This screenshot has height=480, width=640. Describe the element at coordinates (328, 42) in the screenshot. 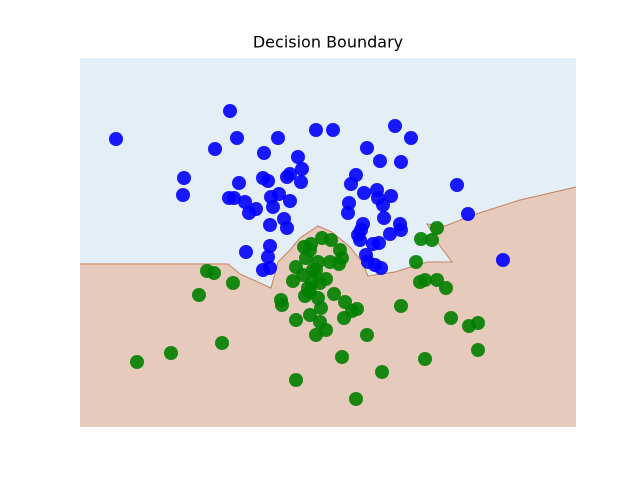

I see `chart-title: Decision Boundary` at that location.